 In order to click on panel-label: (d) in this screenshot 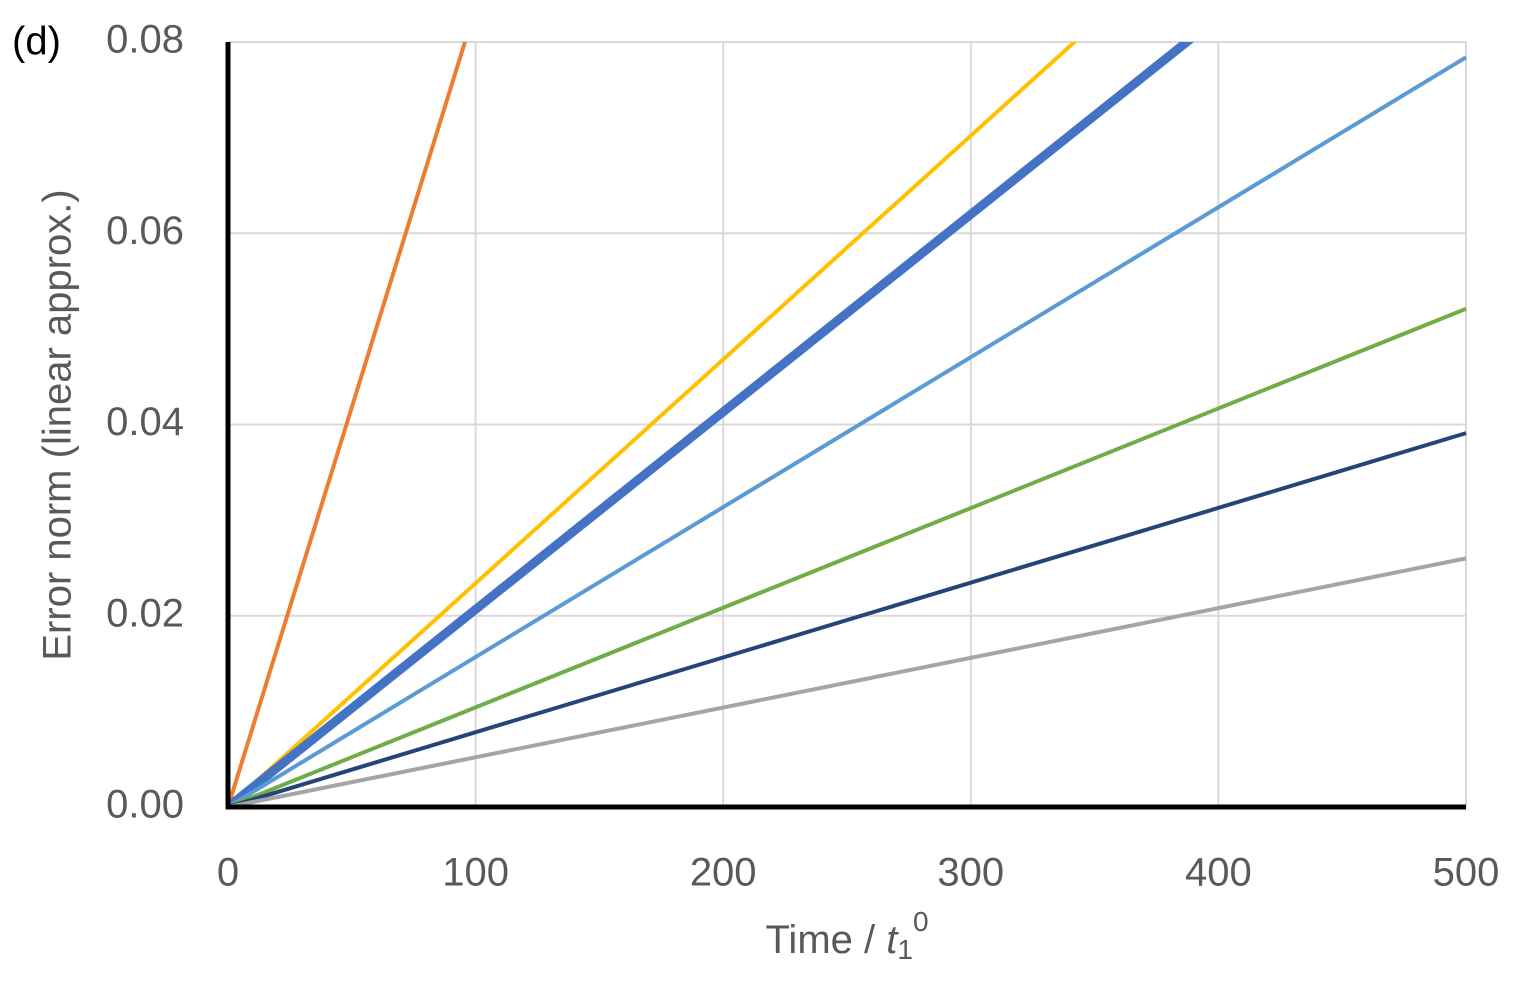, I will do `click(36, 42)`.